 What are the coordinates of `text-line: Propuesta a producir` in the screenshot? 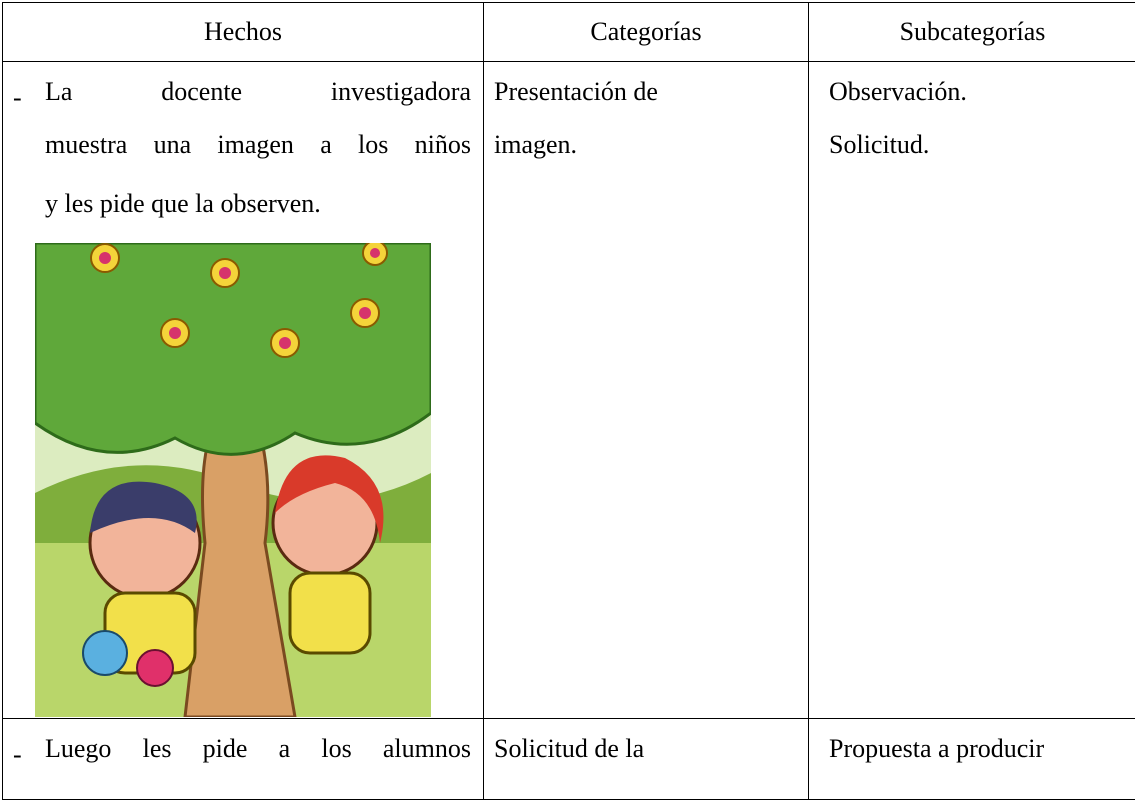 It's located at (977, 748).